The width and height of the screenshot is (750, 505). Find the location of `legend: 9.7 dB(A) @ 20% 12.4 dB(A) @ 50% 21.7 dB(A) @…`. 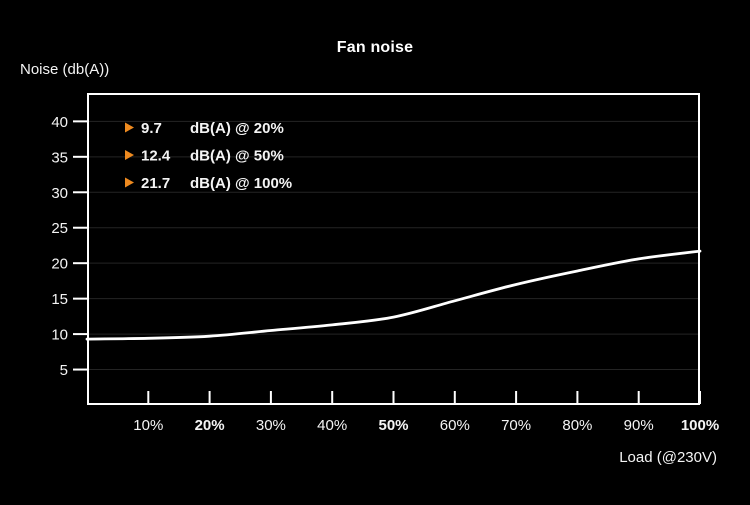

legend: 9.7 dB(A) @ 20% 12.4 dB(A) @ 50% 21.7 dB(A) @… is located at coordinates (208, 156).